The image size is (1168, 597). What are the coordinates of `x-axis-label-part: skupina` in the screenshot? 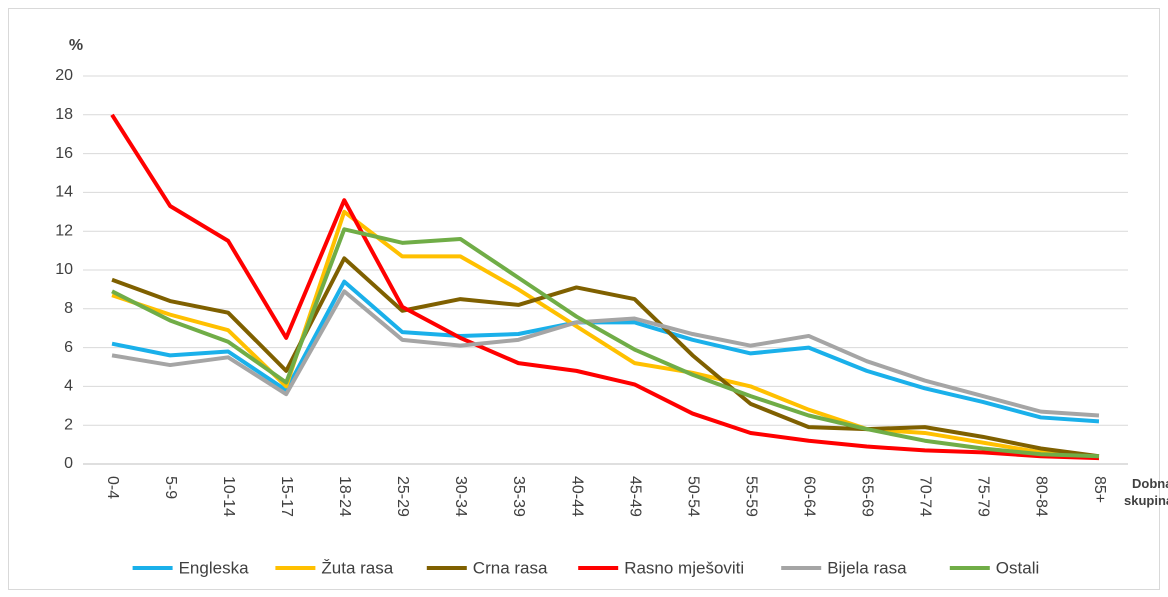 It's located at (1146, 500).